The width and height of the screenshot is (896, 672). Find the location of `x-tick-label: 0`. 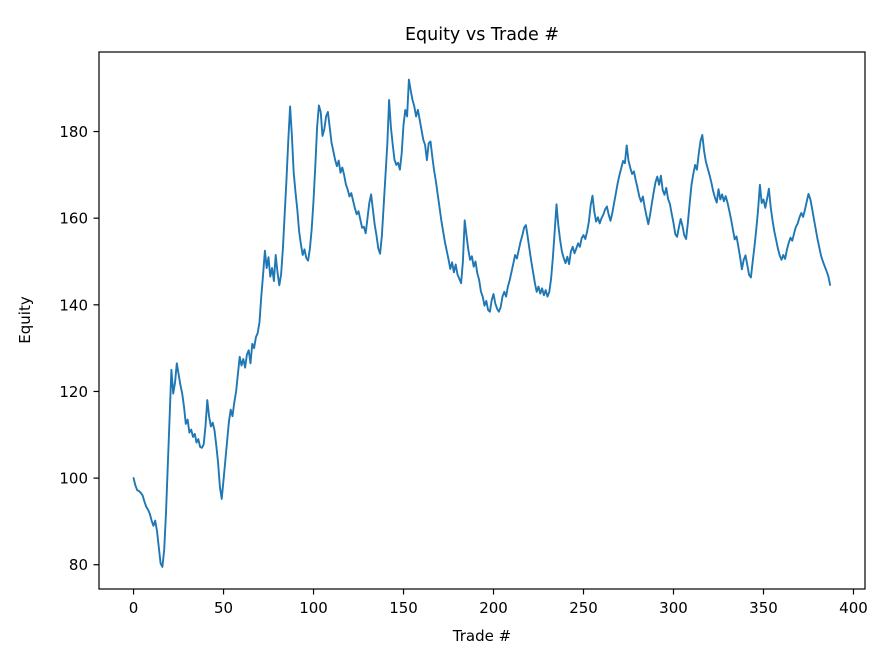

x-tick-label: 0 is located at coordinates (134, 608).